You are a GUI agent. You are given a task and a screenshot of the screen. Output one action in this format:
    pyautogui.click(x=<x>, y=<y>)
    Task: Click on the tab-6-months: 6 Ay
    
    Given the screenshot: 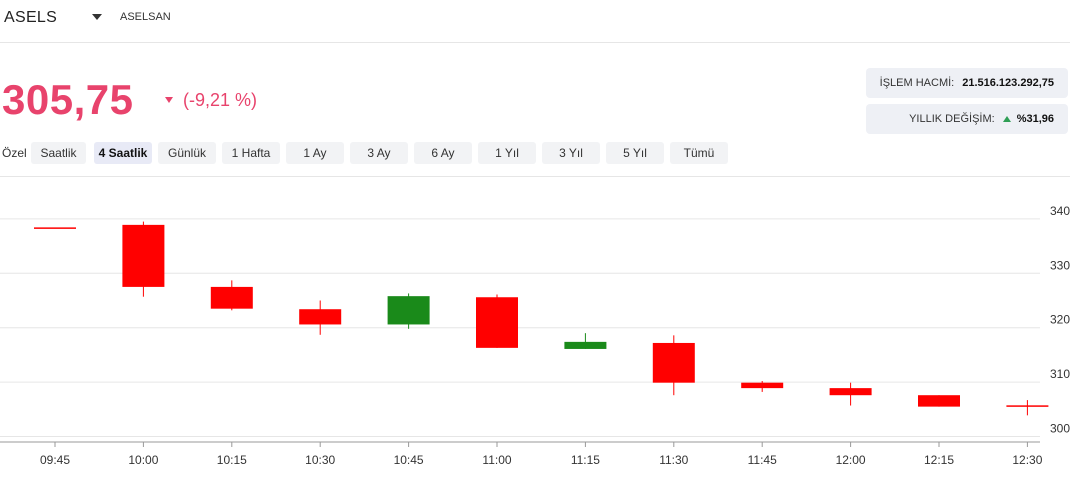 What is the action you would take?
    pyautogui.click(x=443, y=153)
    